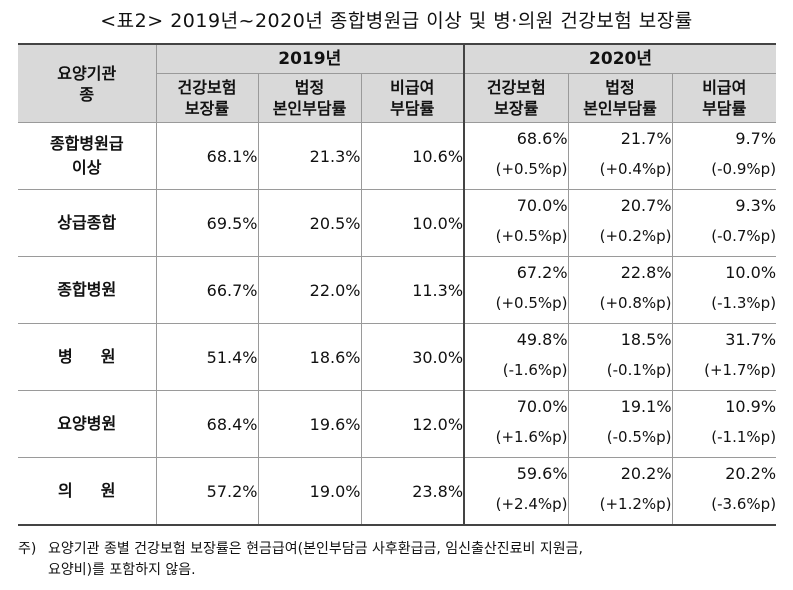  I want to click on cell-2019-value: 12.0%, so click(412, 424).